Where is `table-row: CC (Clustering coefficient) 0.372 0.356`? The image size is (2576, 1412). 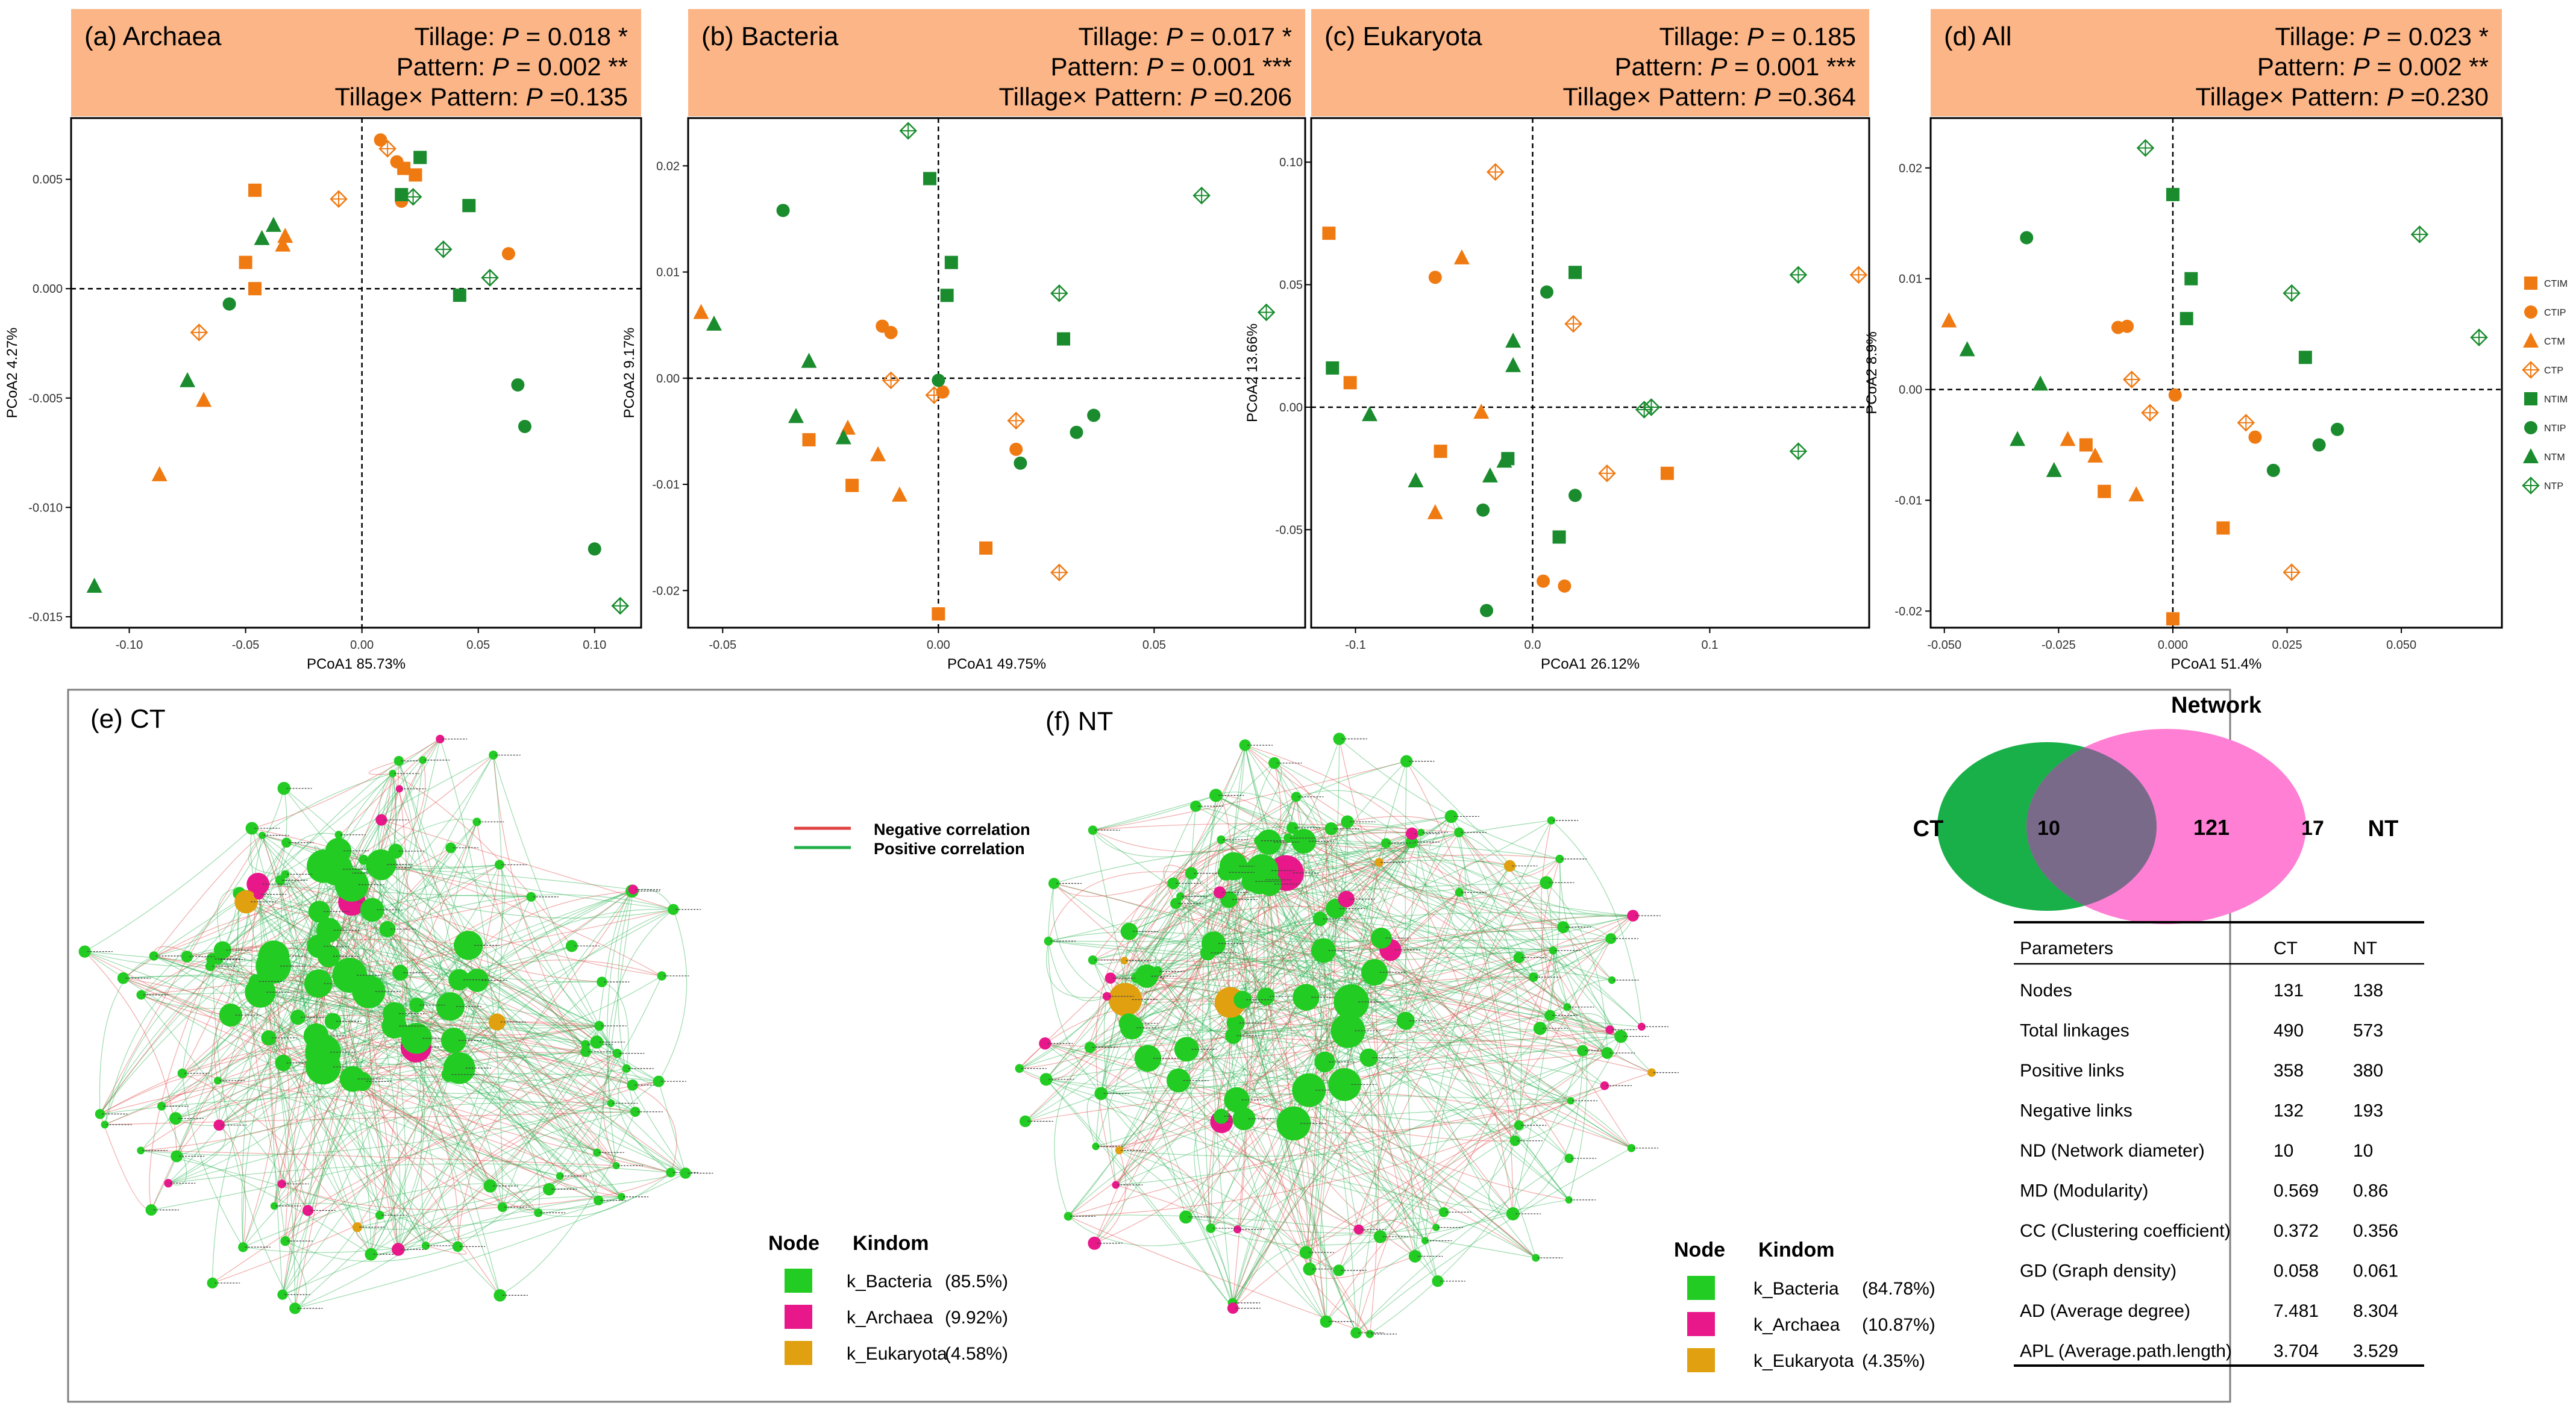
table-row: CC (Clustering coefficient) 0.372 0.356 is located at coordinates (2209, 1231).